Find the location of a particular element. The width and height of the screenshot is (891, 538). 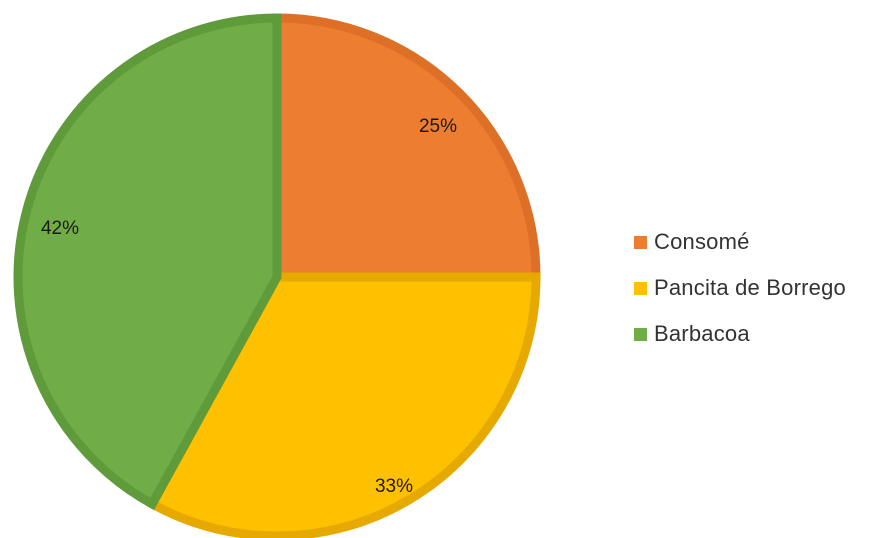

chart-legend: Consomé Pancita de Borrego Barbacoa is located at coordinates (740, 288).